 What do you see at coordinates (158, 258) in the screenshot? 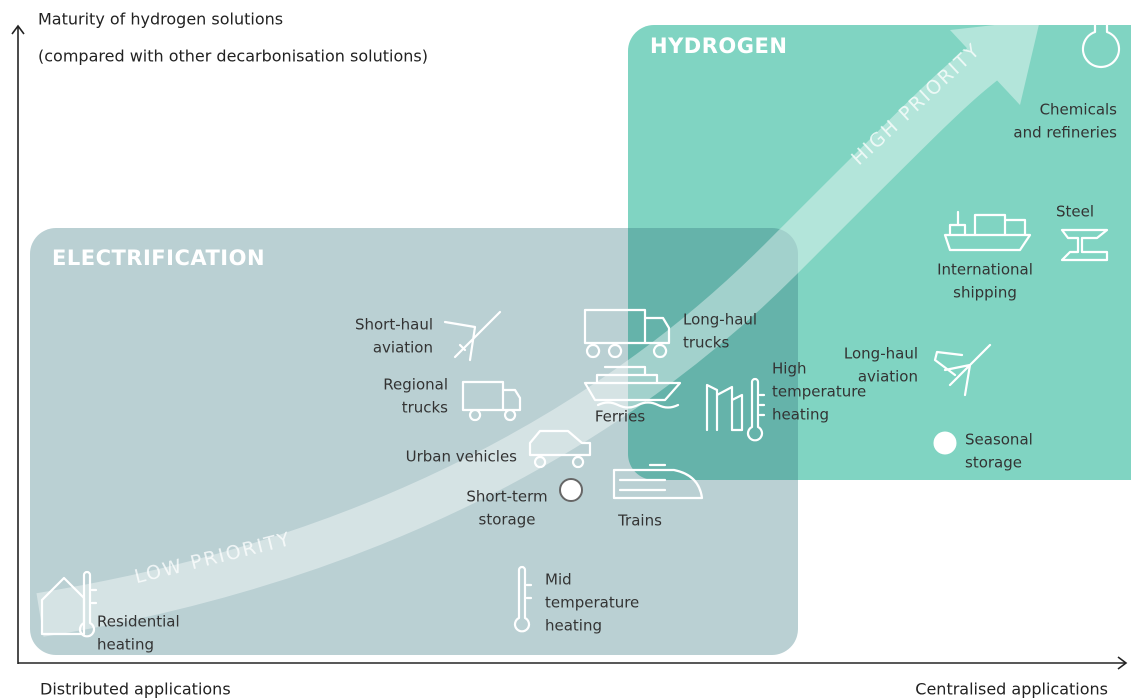
I see `region-label: ELECTRIFICATION` at bounding box center [158, 258].